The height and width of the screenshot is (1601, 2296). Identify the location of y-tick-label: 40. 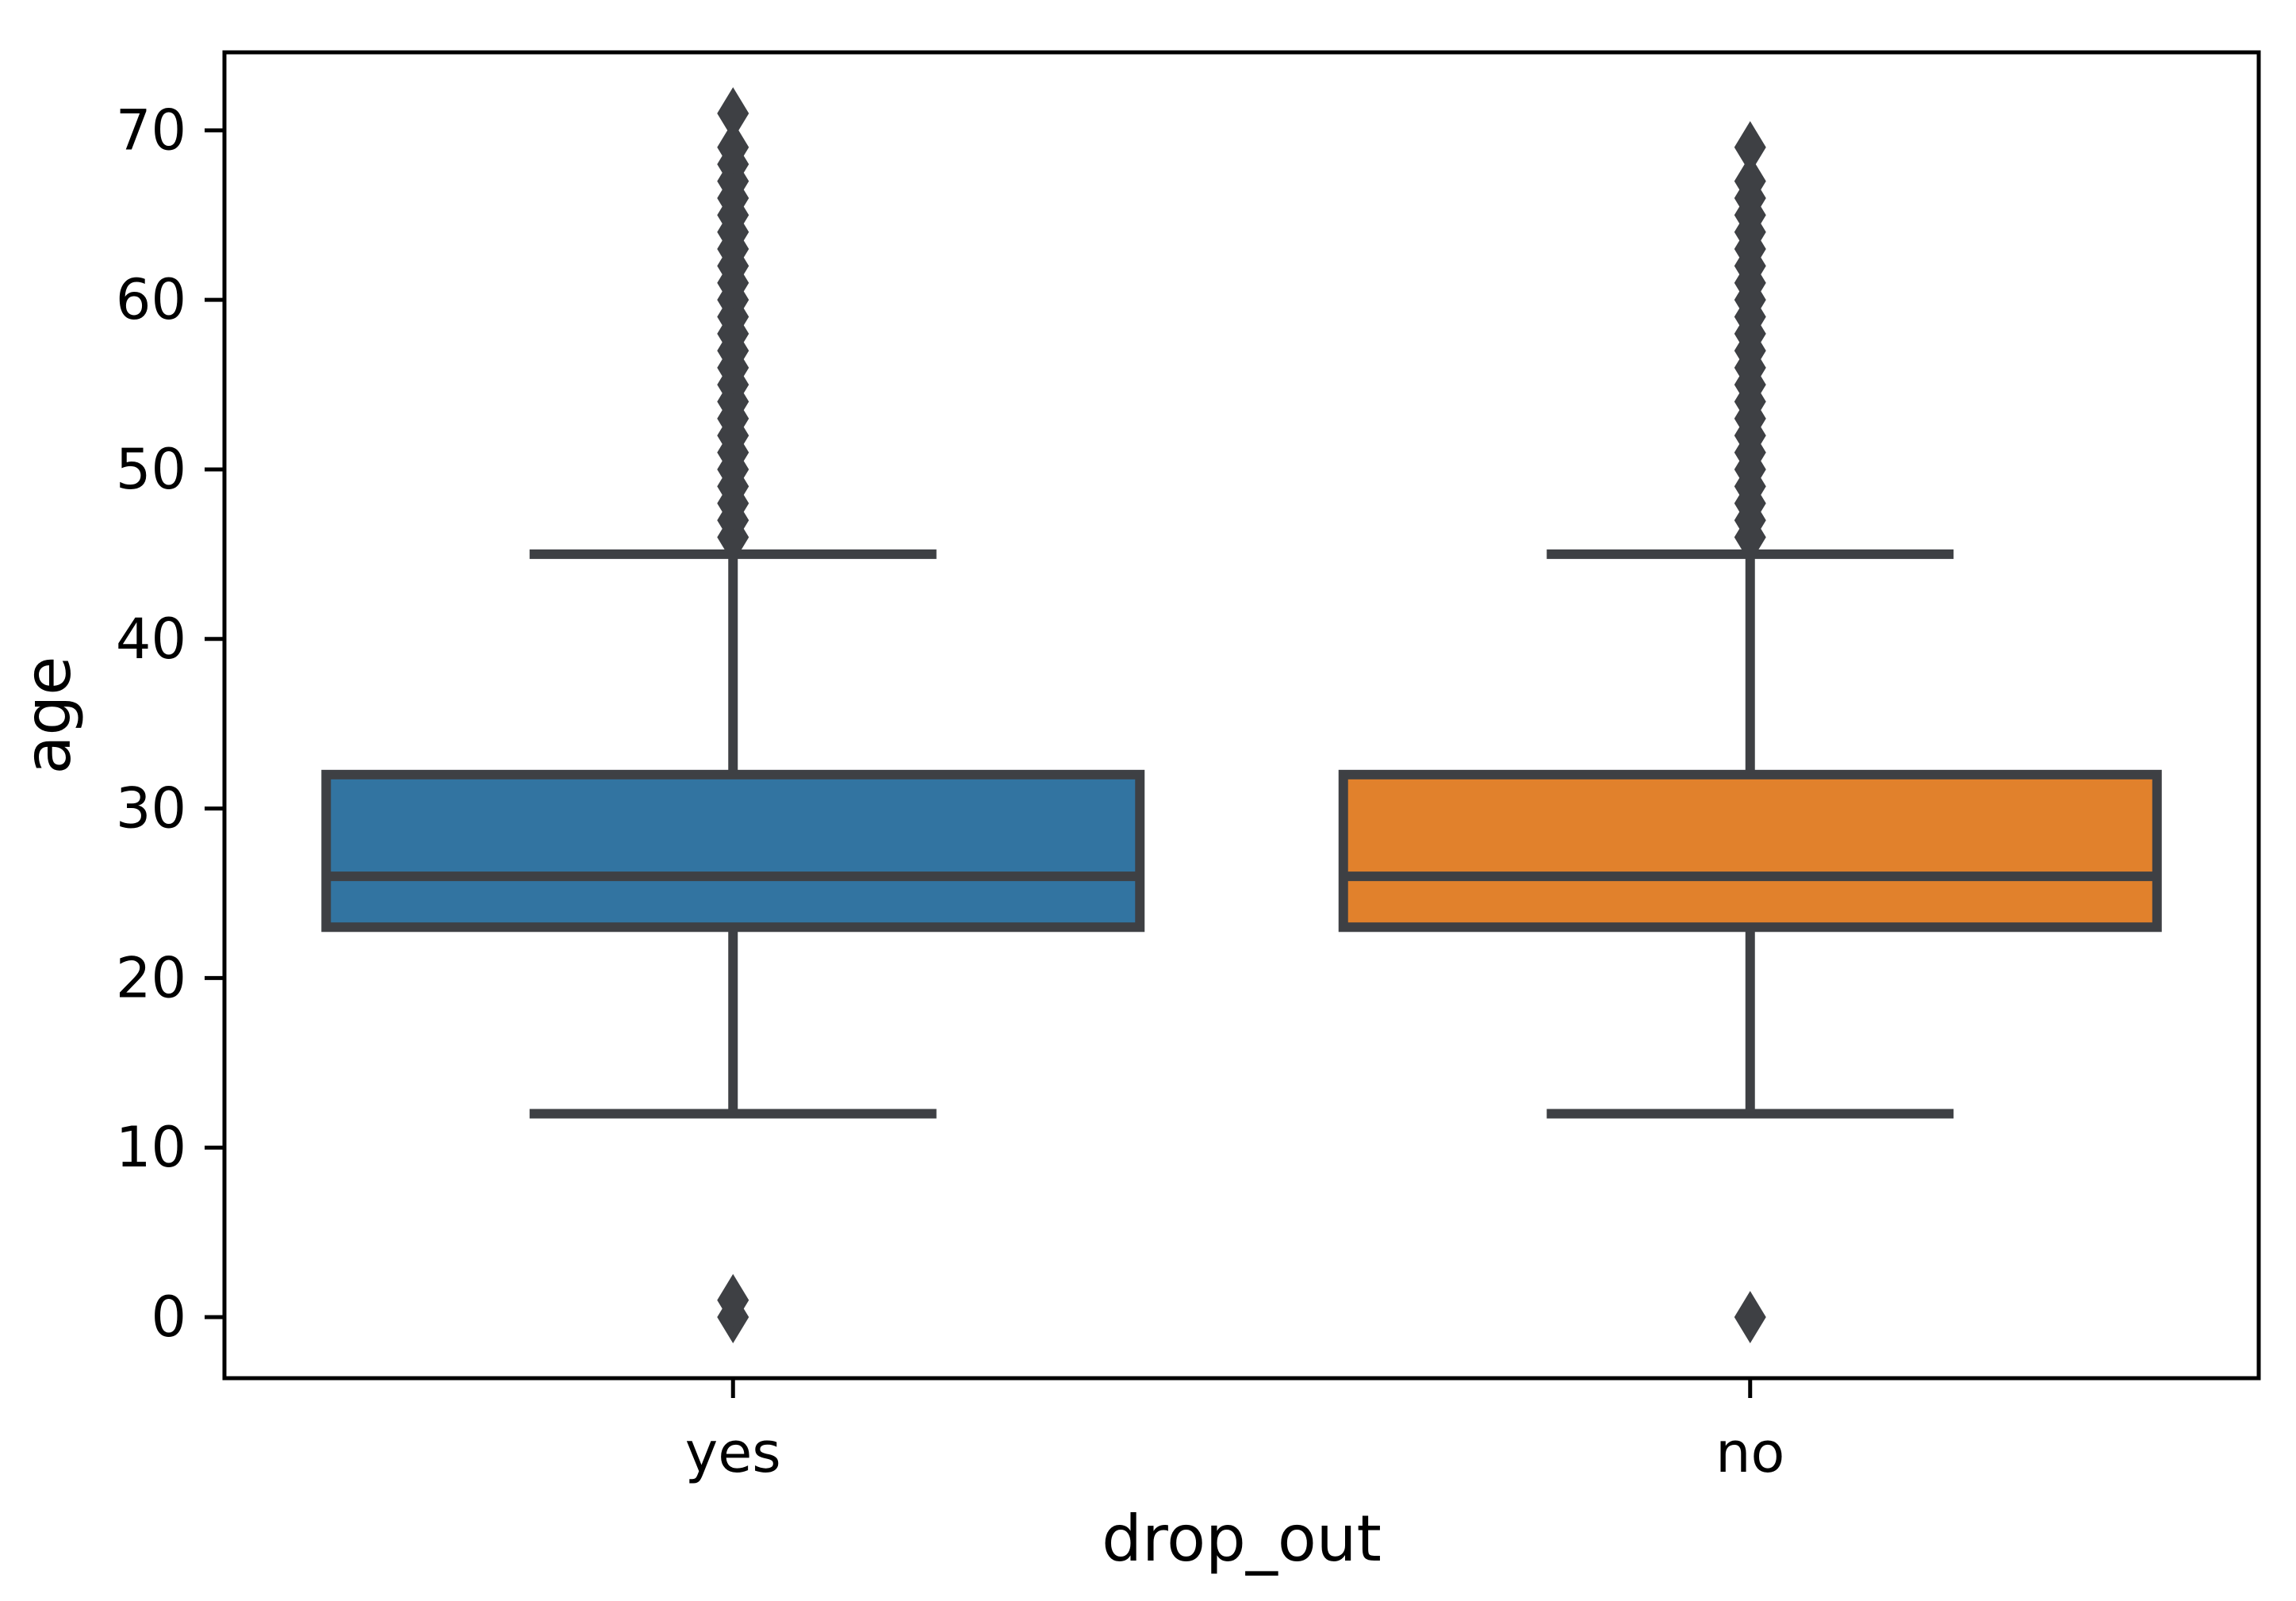
(151, 639).